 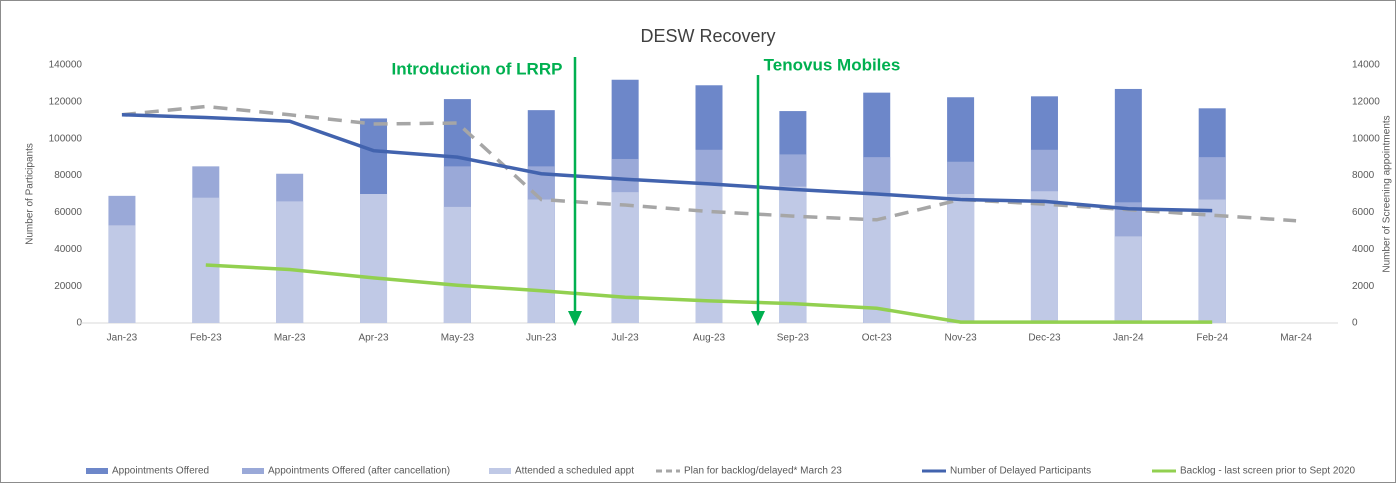 What do you see at coordinates (793, 338) in the screenshot?
I see `x-tick-label: Sep-23` at bounding box center [793, 338].